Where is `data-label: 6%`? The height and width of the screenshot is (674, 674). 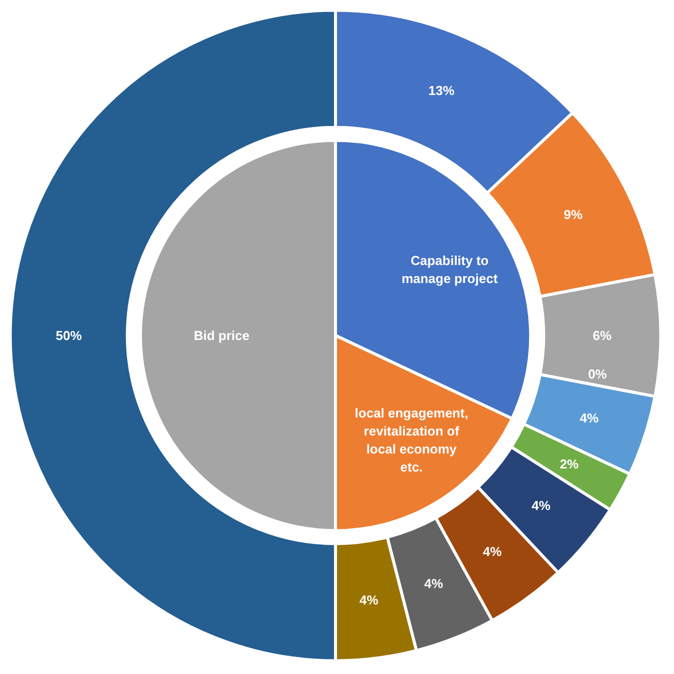
data-label: 6% is located at coordinates (602, 335).